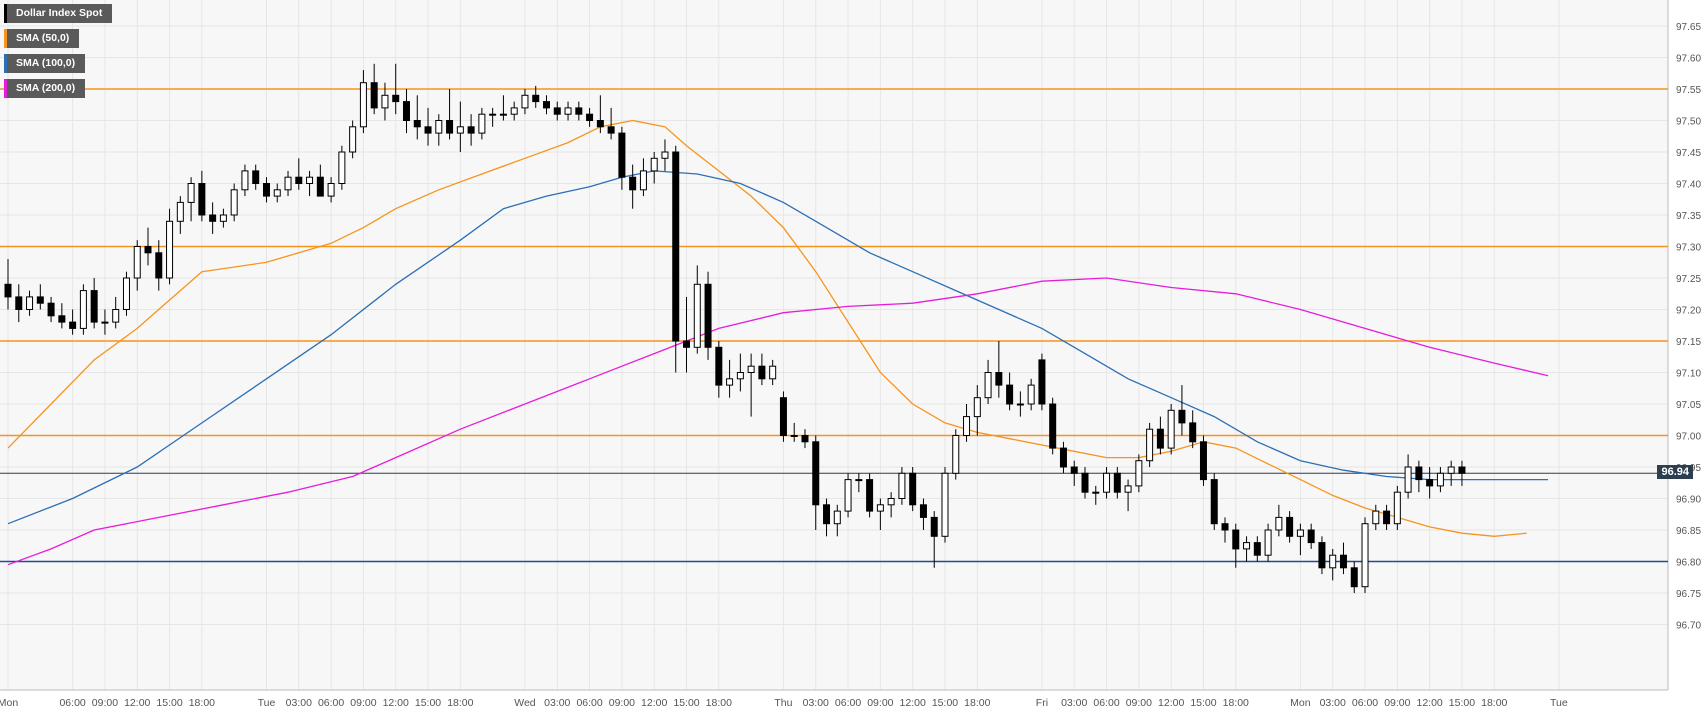 The width and height of the screenshot is (1707, 712). Describe the element at coordinates (267, 703) in the screenshot. I see `x-tick-label: Tue` at that location.